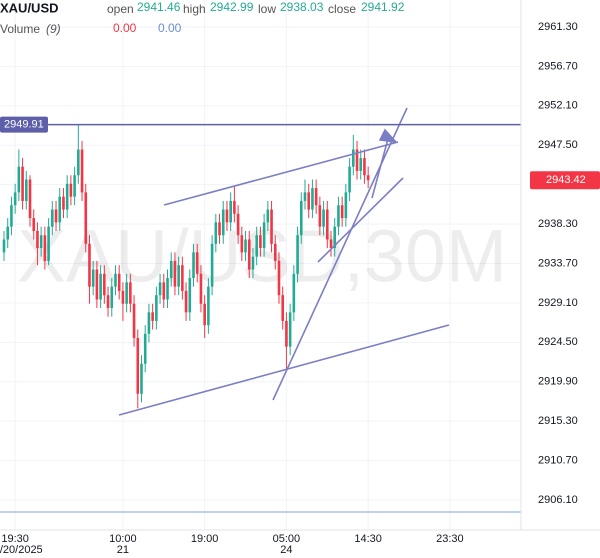  Describe the element at coordinates (558, 303) in the screenshot. I see `y-tick-label: 2929.10` at that location.